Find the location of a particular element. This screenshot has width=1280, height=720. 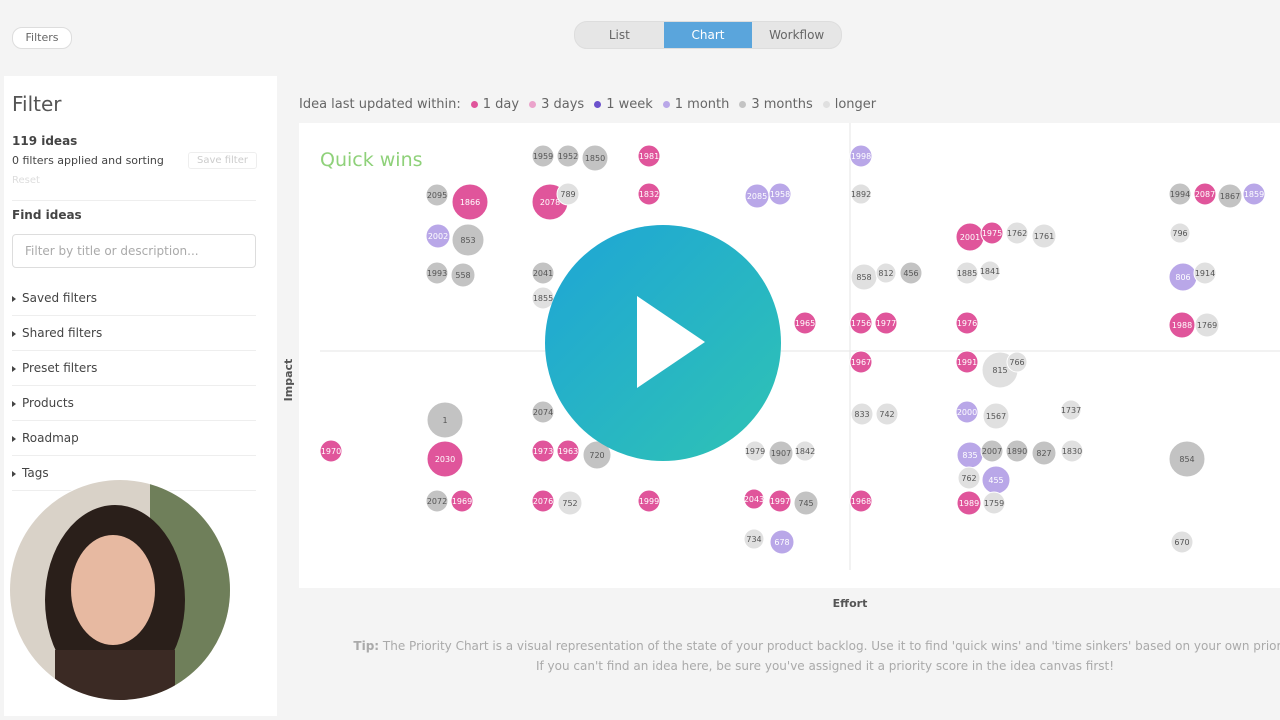

idea-bubble: 1855 is located at coordinates (543, 298).